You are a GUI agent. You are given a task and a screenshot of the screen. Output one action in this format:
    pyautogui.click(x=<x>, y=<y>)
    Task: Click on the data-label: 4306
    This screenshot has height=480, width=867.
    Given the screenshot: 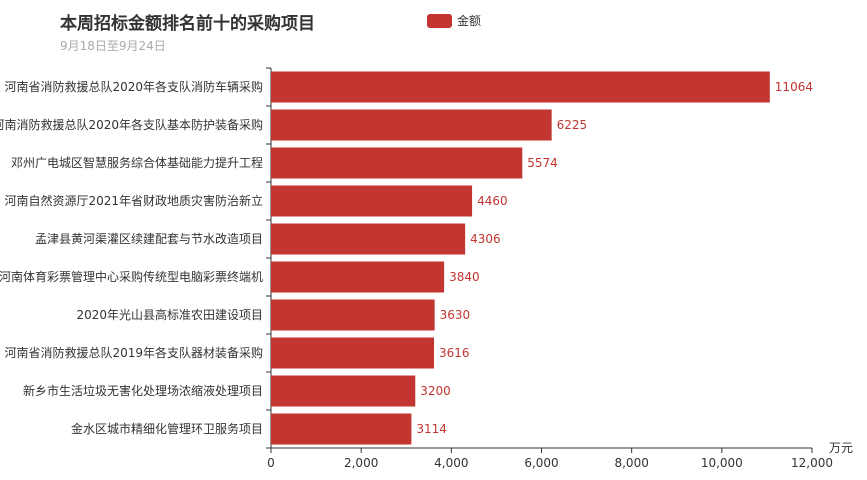 What is the action you would take?
    pyautogui.click(x=485, y=239)
    